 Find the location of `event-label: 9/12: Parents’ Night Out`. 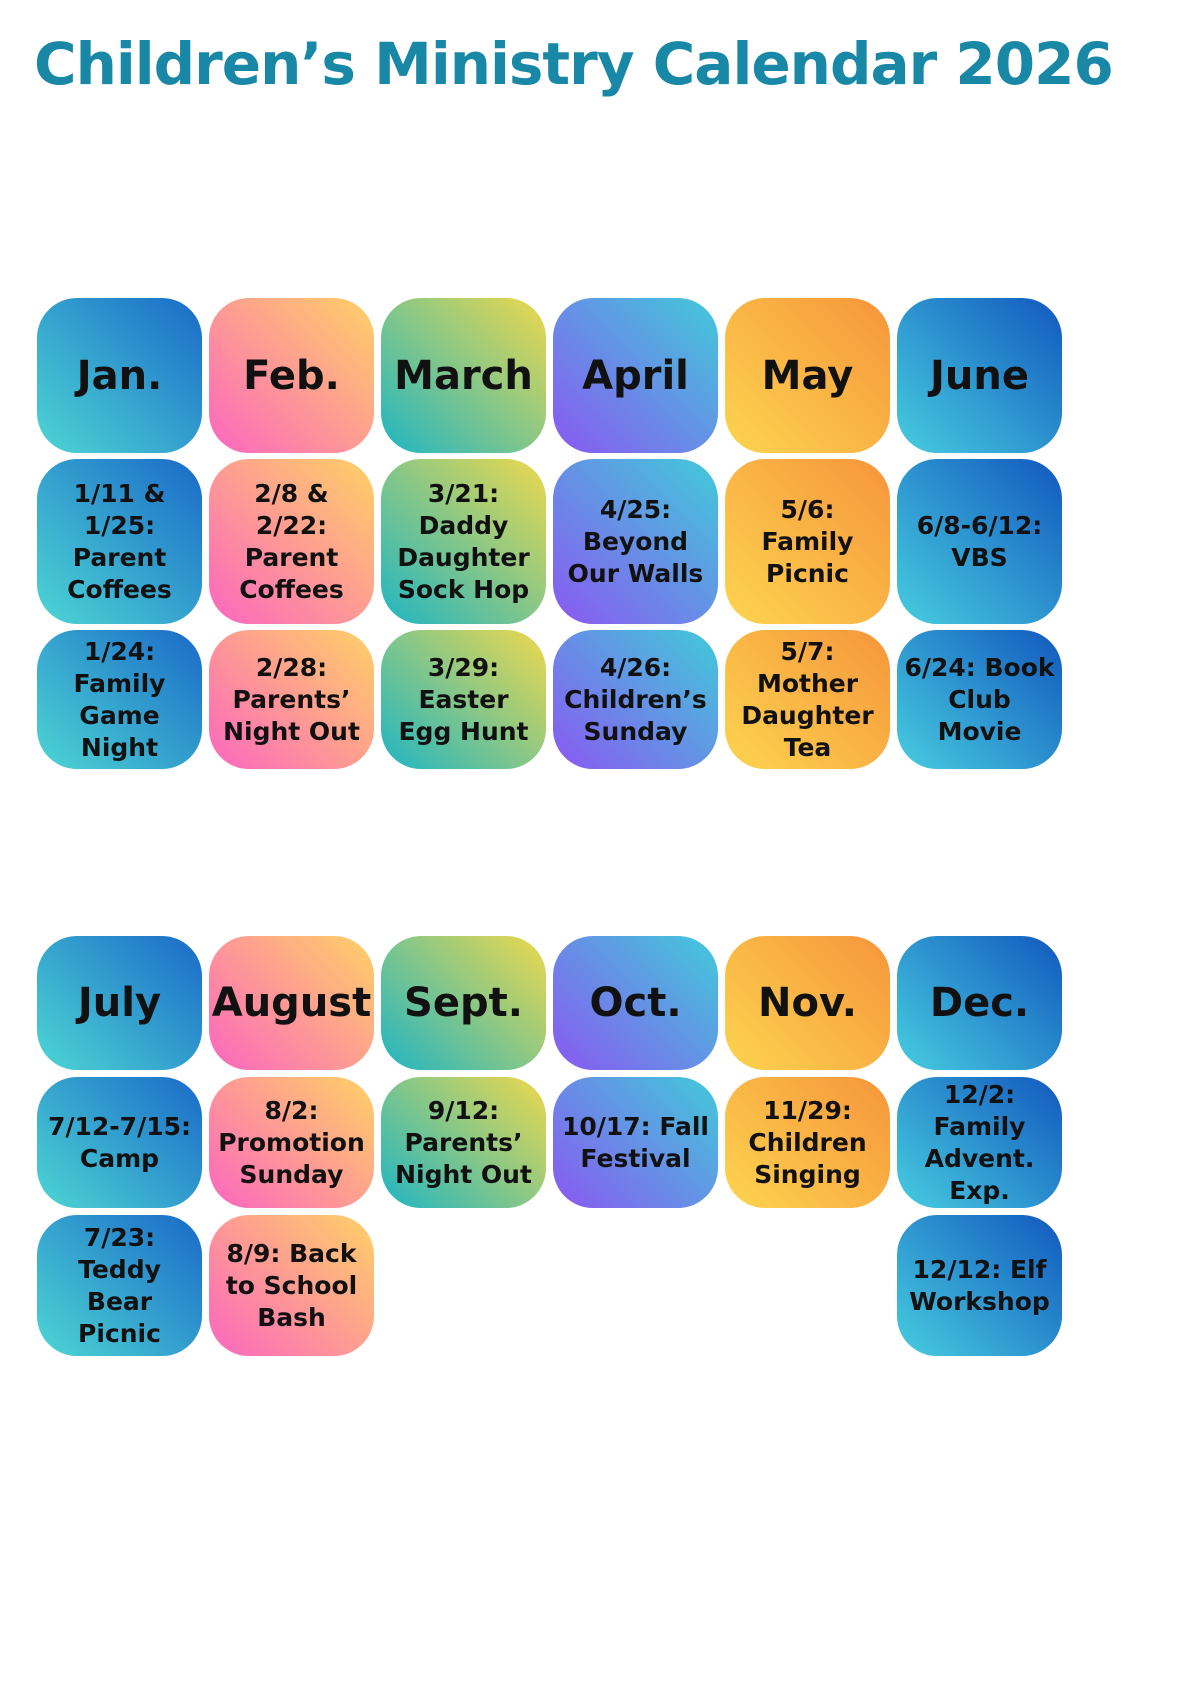

event-label: 9/12: Parents’ Night Out is located at coordinates (463, 1142).